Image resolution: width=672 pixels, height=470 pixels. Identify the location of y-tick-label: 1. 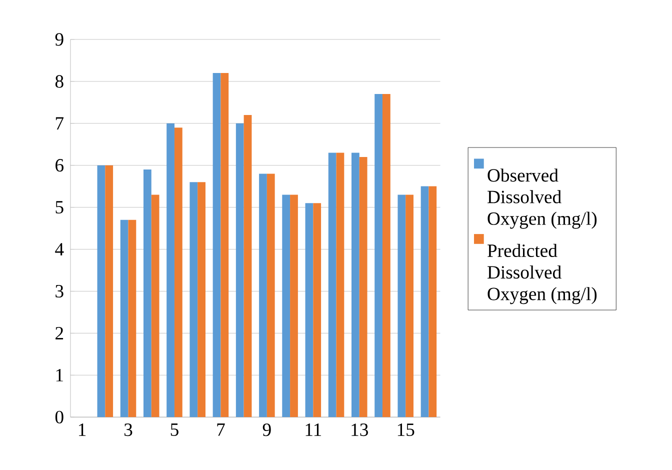
(59, 375).